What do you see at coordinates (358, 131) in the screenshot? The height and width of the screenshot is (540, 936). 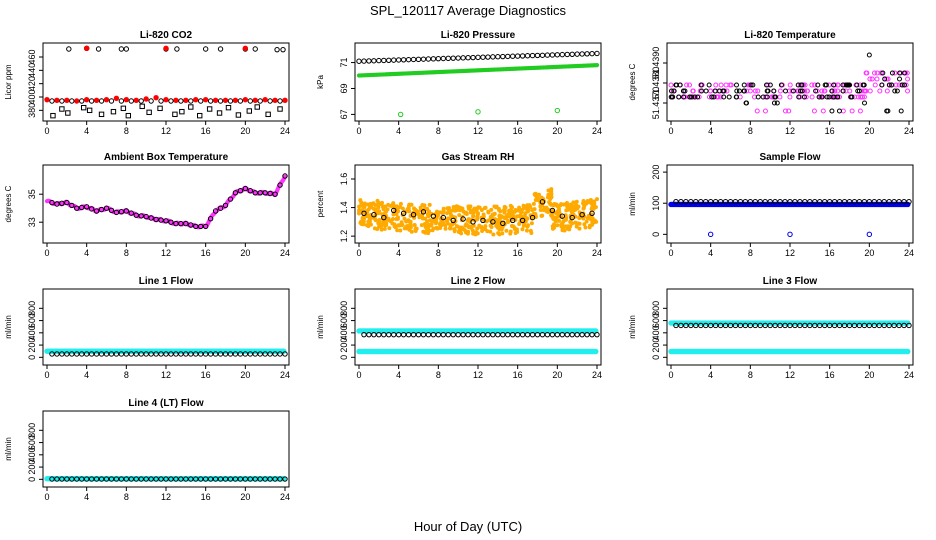 I see `x-tick-label: 0` at bounding box center [358, 131].